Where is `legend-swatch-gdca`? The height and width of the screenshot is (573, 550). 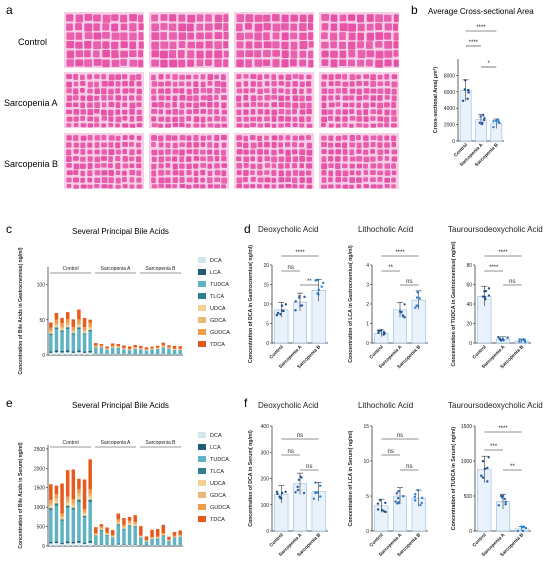
legend-swatch-gdca is located at coordinates (202, 495).